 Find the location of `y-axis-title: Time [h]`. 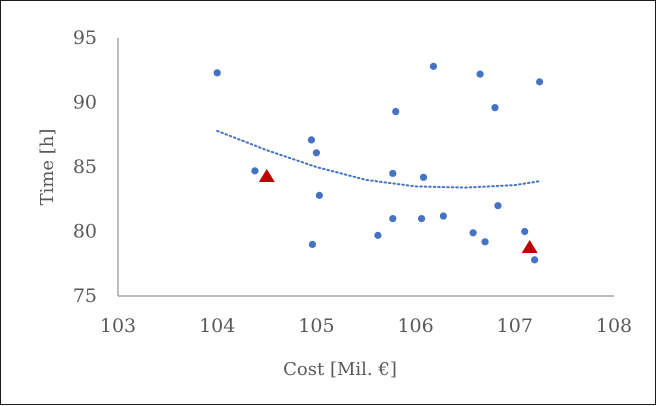

y-axis-title: Time [h] is located at coordinates (47, 167).